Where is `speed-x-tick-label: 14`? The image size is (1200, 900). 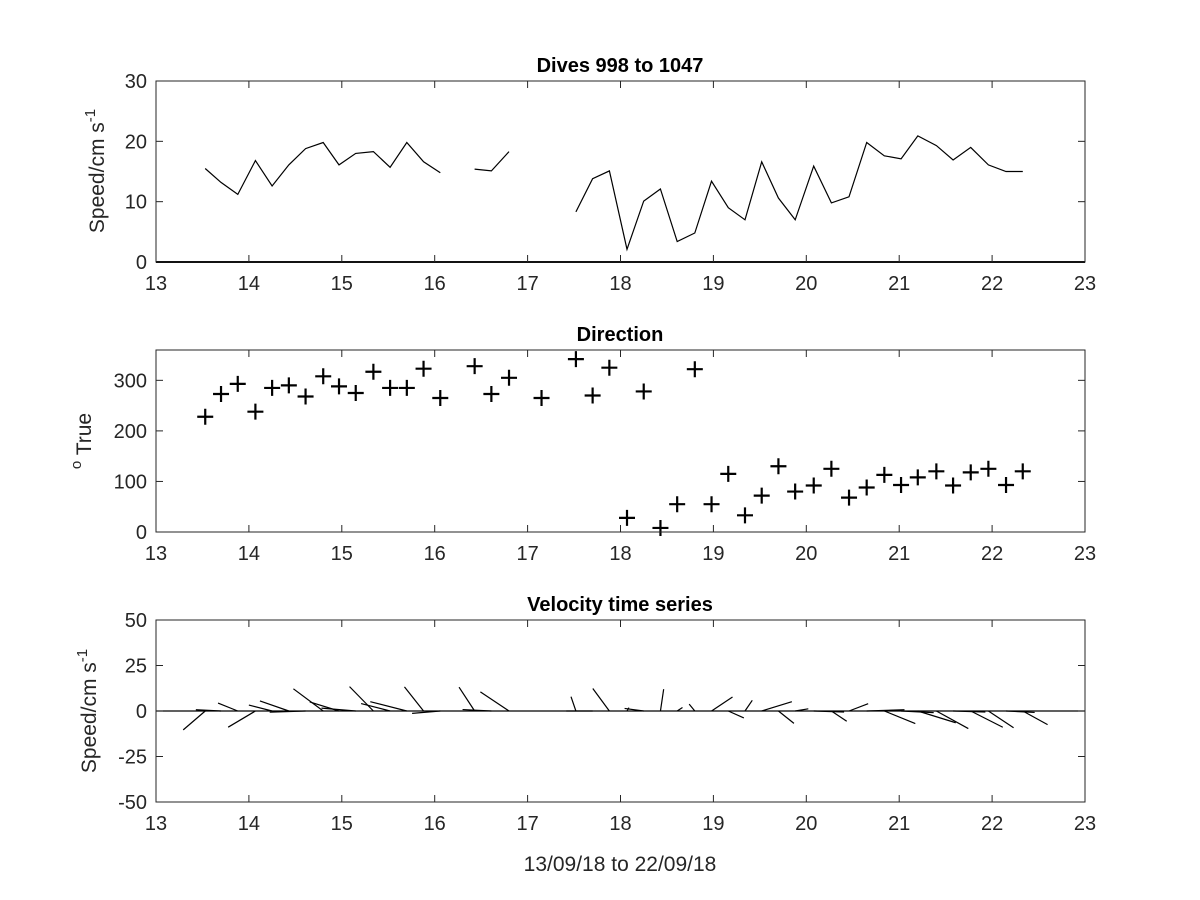
speed-x-tick-label: 14 is located at coordinates (249, 284).